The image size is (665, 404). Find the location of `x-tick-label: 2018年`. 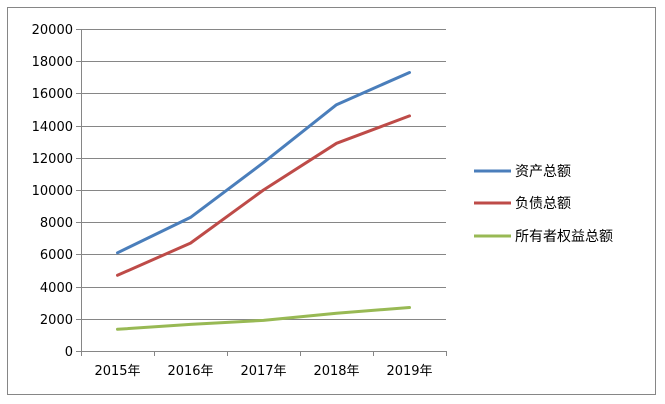

x-tick-label: 2018年 is located at coordinates (336, 371).